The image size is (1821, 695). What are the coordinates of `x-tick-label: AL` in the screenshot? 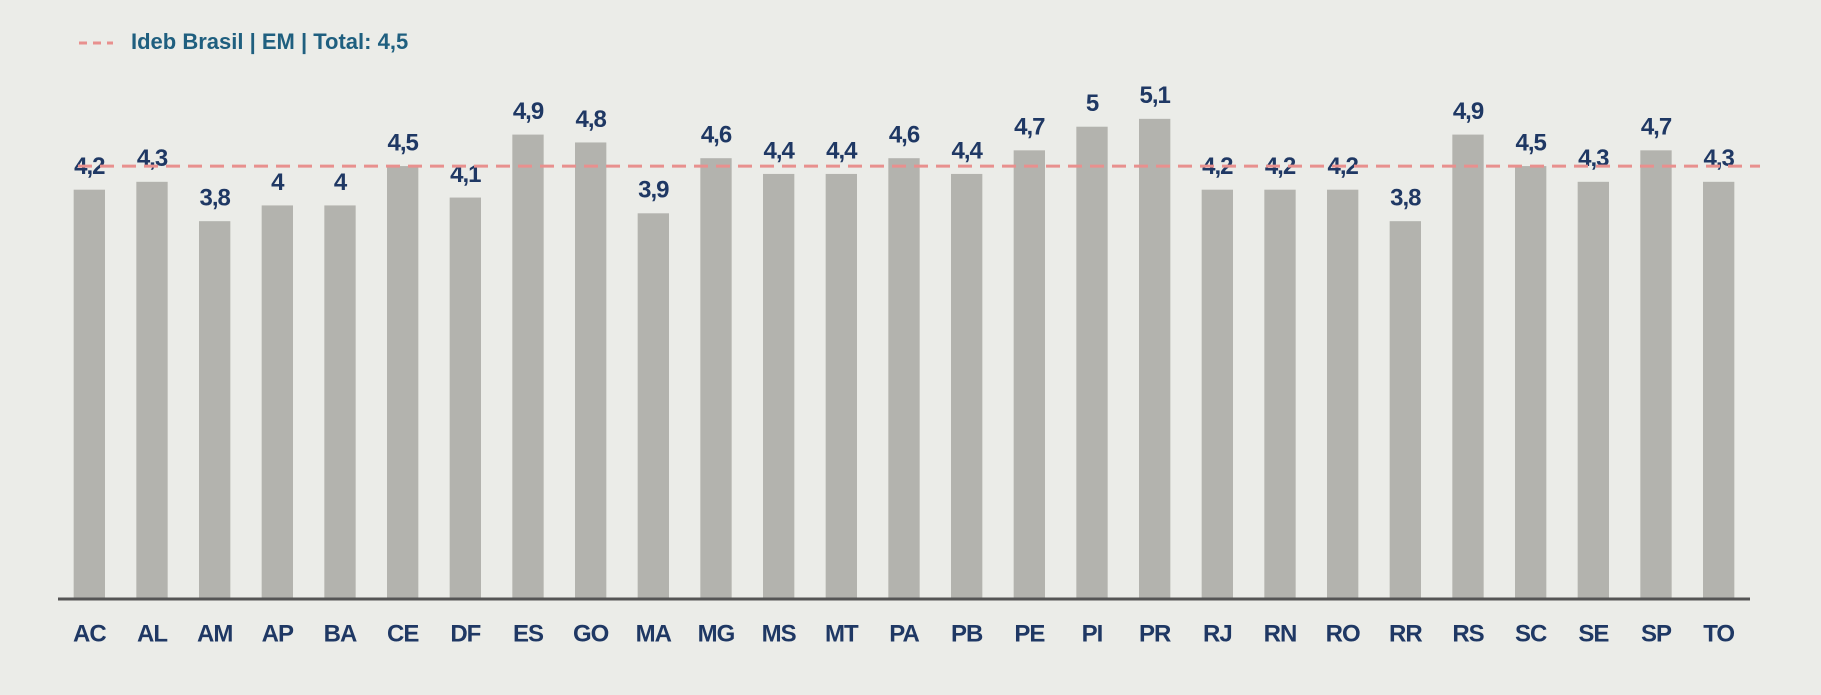 It's located at (152, 633).